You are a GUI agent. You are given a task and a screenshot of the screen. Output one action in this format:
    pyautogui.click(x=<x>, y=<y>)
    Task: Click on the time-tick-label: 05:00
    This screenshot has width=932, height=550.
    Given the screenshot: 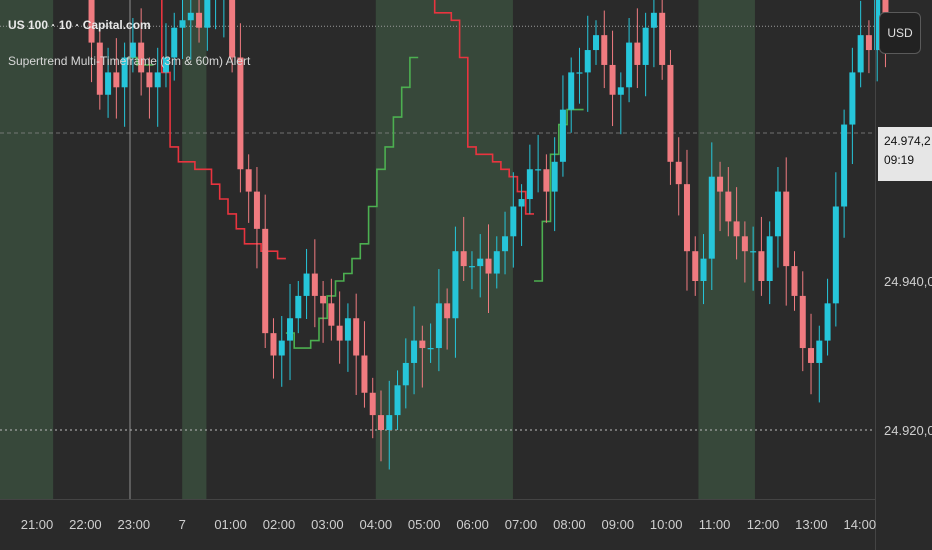 What is the action you would take?
    pyautogui.click(x=424, y=524)
    